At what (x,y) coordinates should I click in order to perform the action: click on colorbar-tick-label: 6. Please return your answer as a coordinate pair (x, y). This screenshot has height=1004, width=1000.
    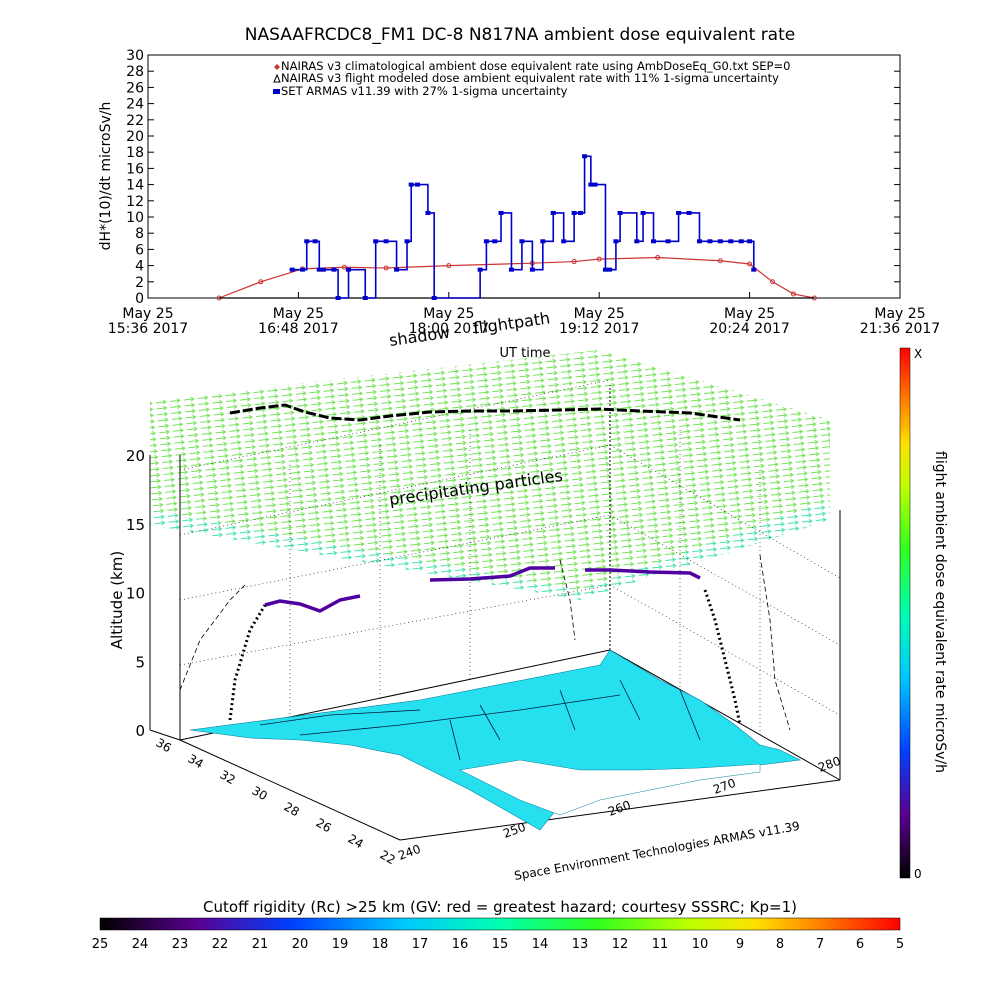
    Looking at the image, I should click on (860, 944).